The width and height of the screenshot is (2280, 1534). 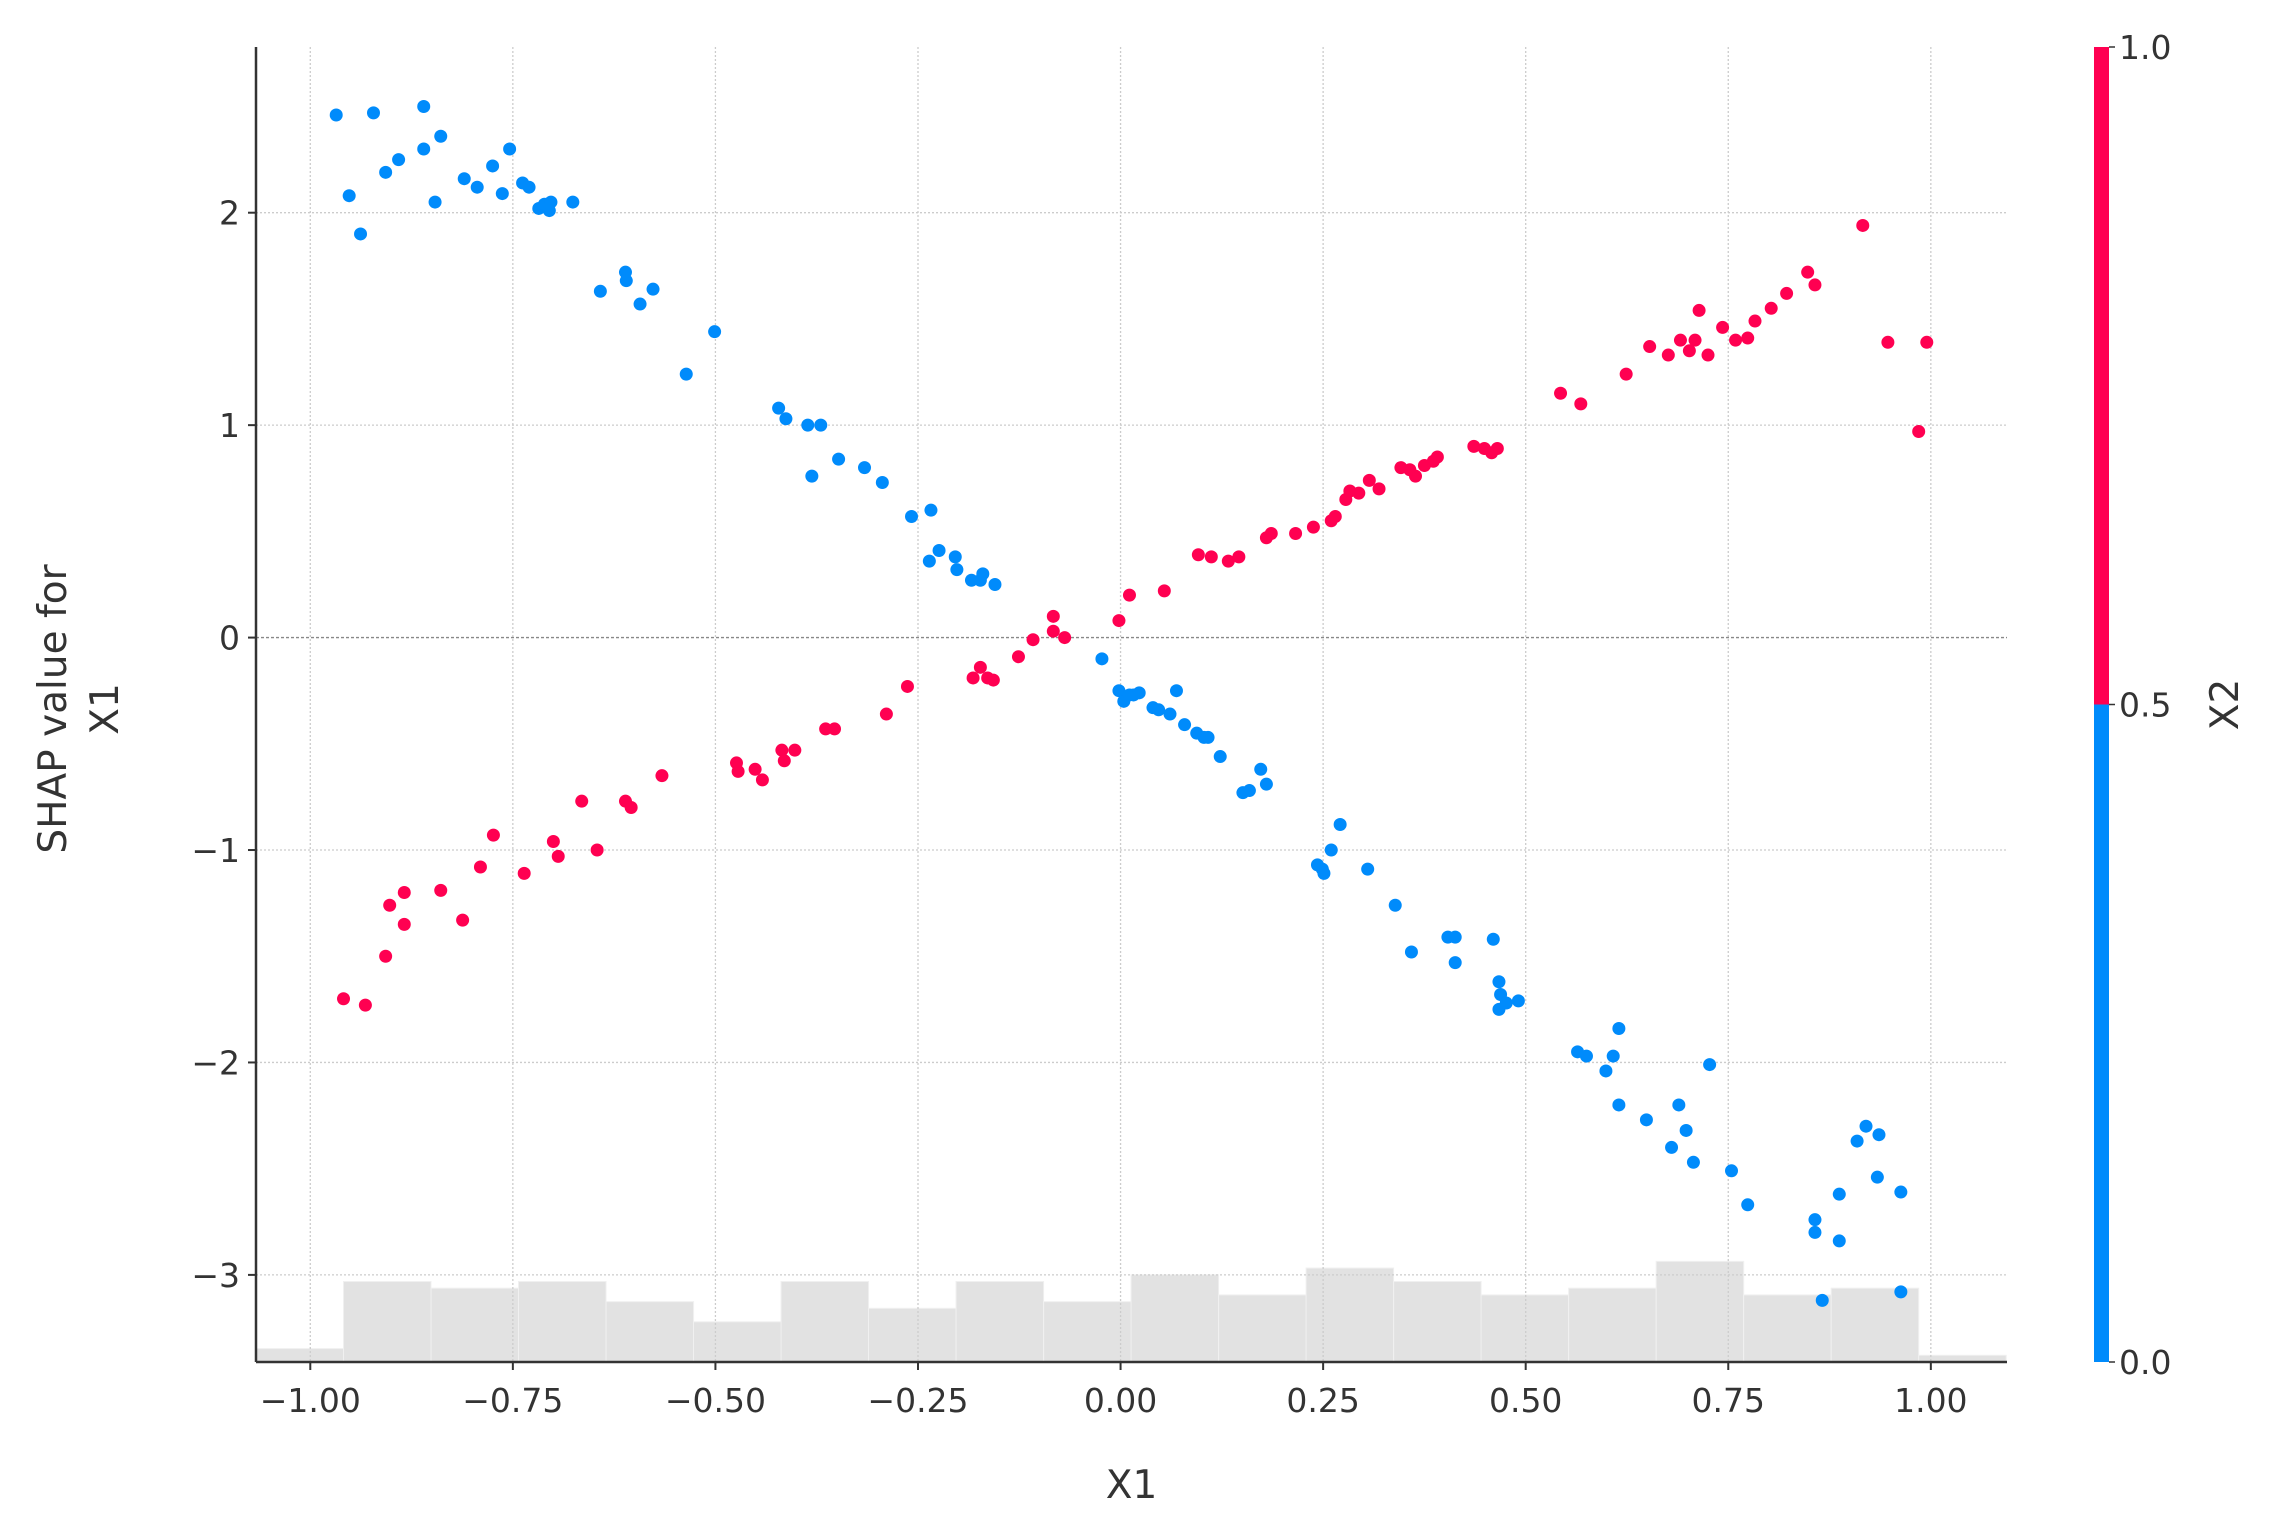 I want to click on x-tick-label: 1.00, so click(x=1930, y=1400).